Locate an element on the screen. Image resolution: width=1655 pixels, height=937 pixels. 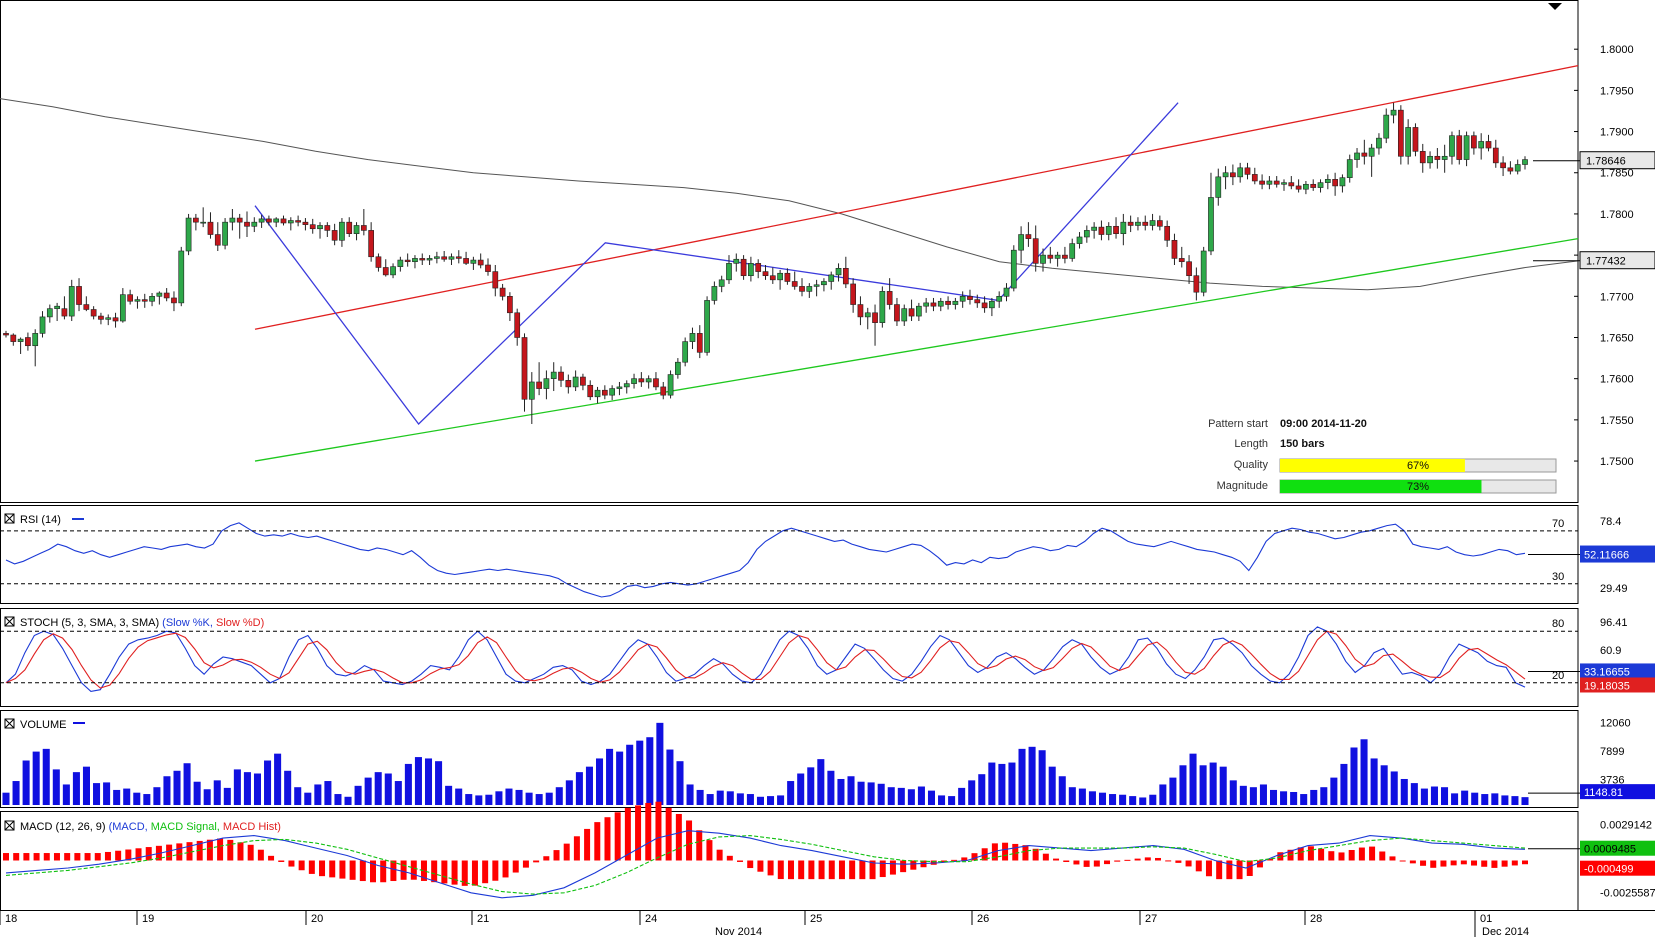
quality-value: 67% is located at coordinates (1418, 466).